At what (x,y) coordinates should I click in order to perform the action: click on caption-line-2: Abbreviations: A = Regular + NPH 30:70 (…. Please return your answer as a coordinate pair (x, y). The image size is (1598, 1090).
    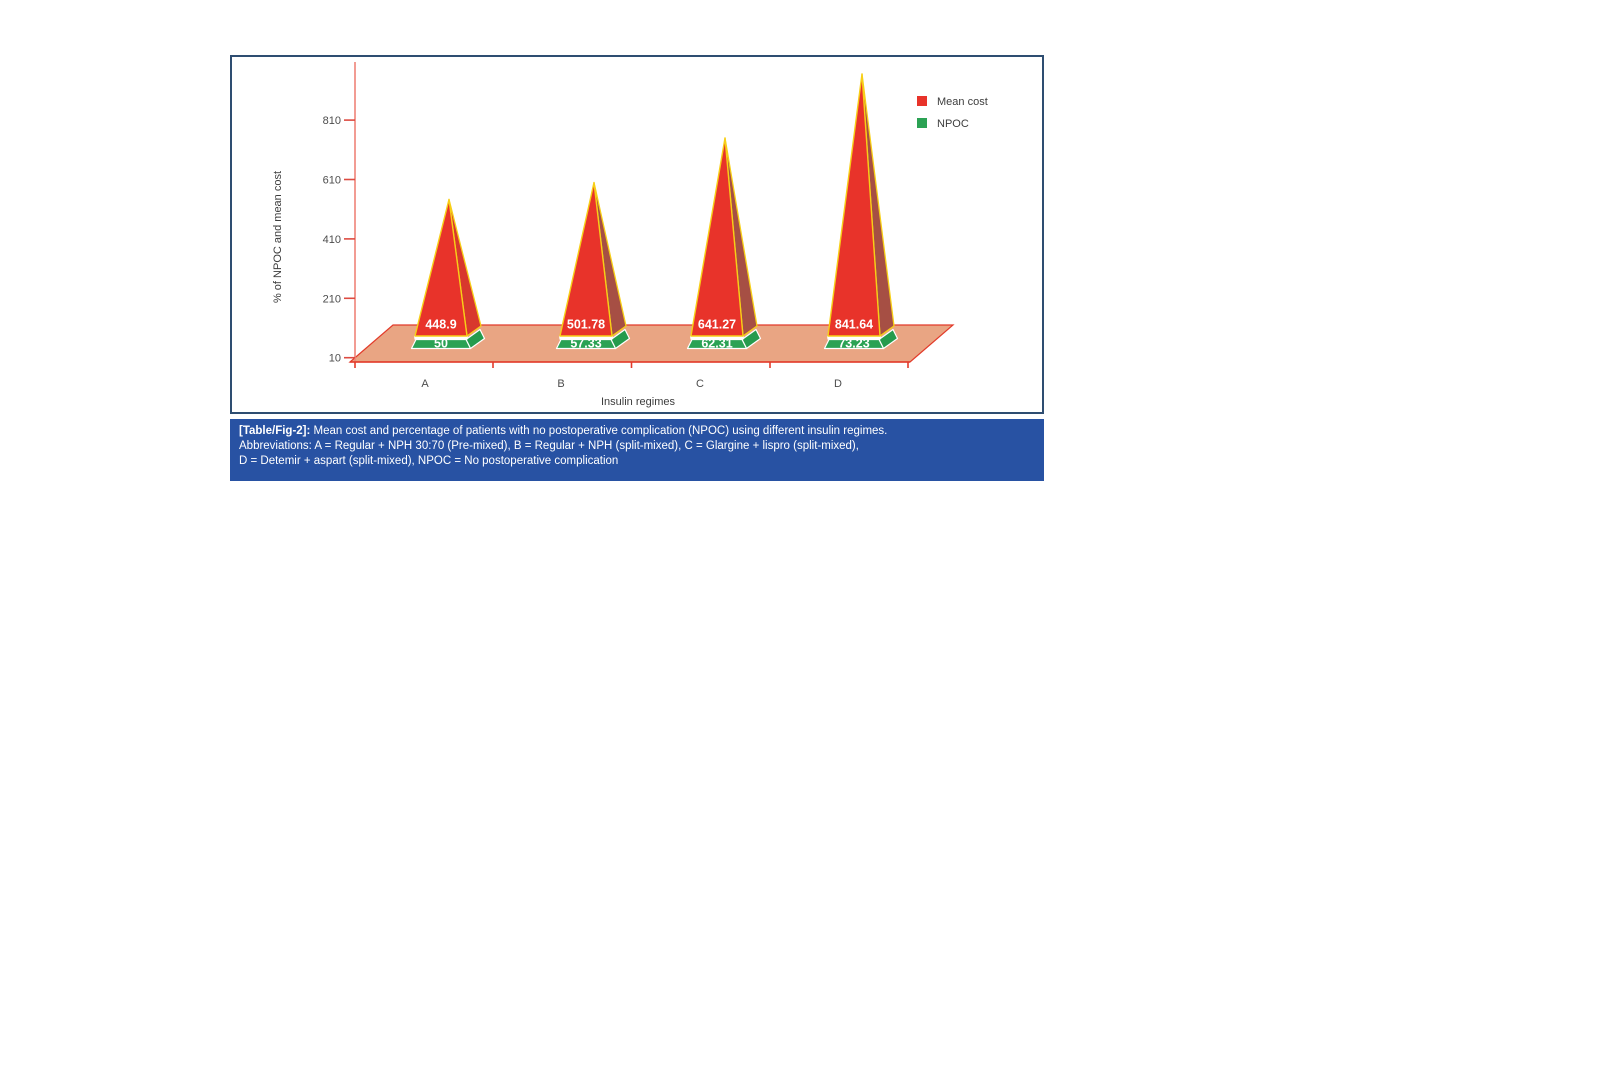
    Looking at the image, I should click on (549, 445).